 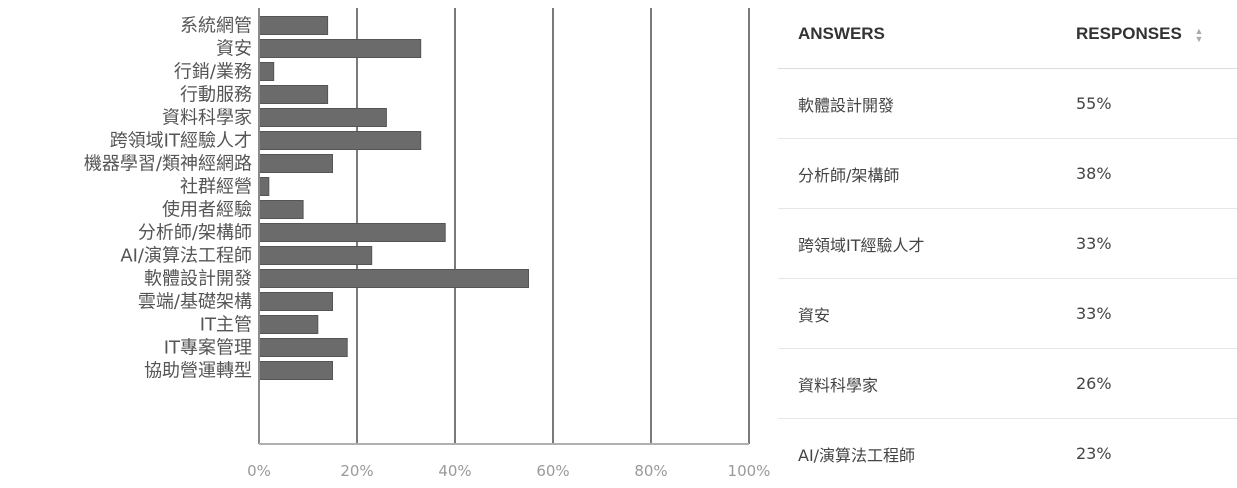 What do you see at coordinates (1146, 174) in the screenshot?
I see `response-cell: 38%` at bounding box center [1146, 174].